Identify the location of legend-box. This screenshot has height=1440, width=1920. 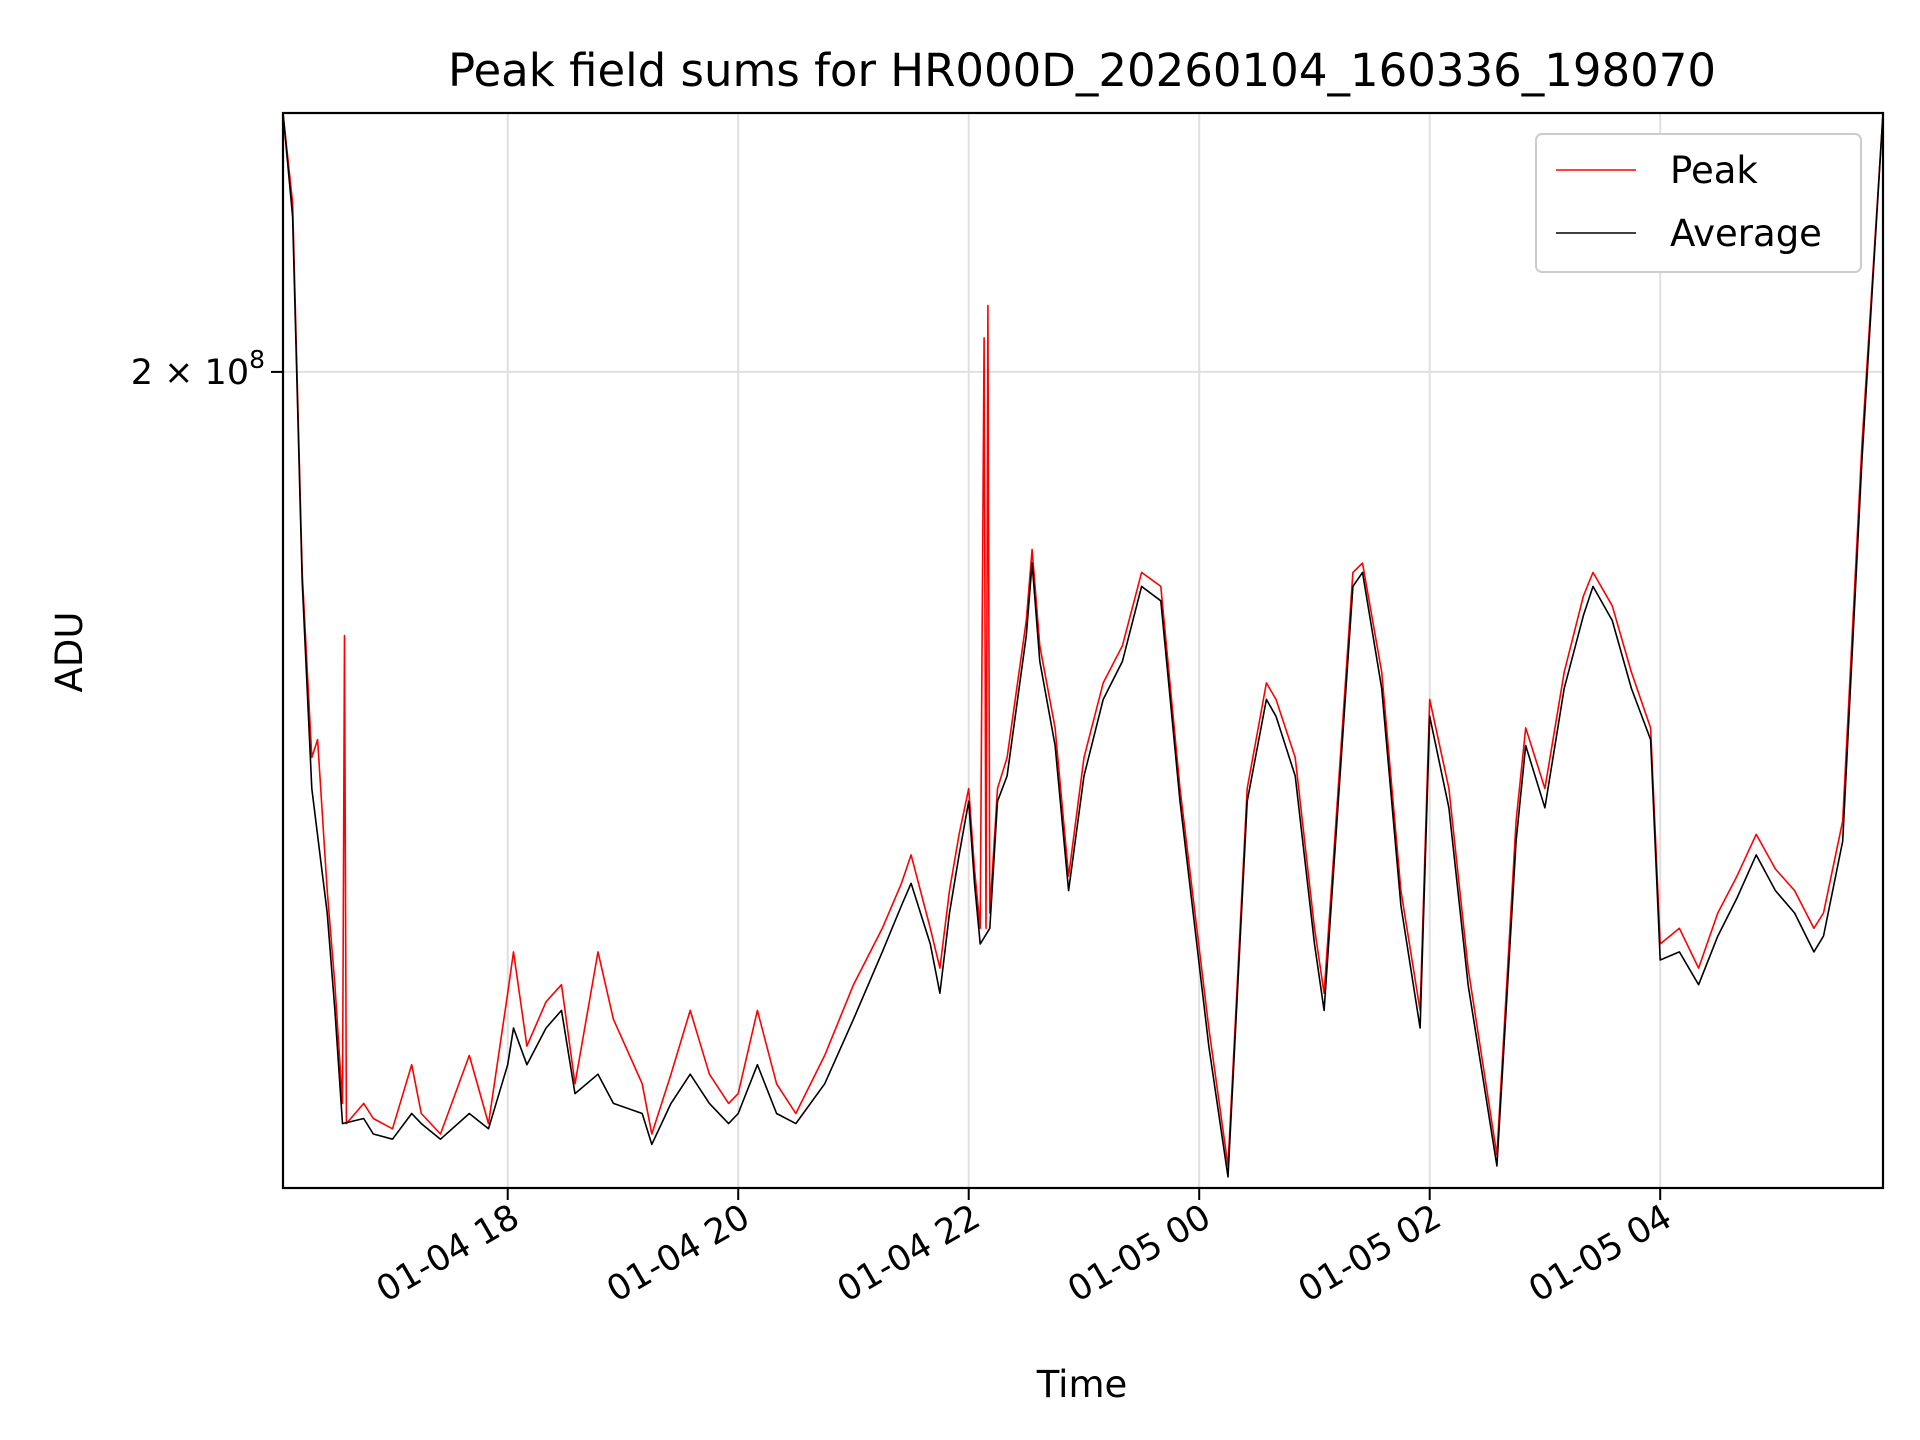
(1698, 203).